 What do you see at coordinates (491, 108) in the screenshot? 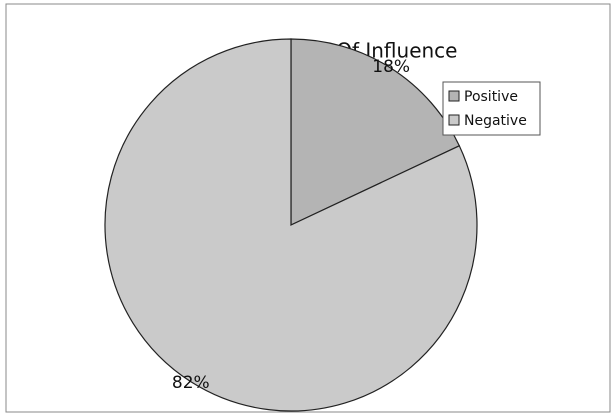
I see `legend: Positive Negative` at bounding box center [491, 108].